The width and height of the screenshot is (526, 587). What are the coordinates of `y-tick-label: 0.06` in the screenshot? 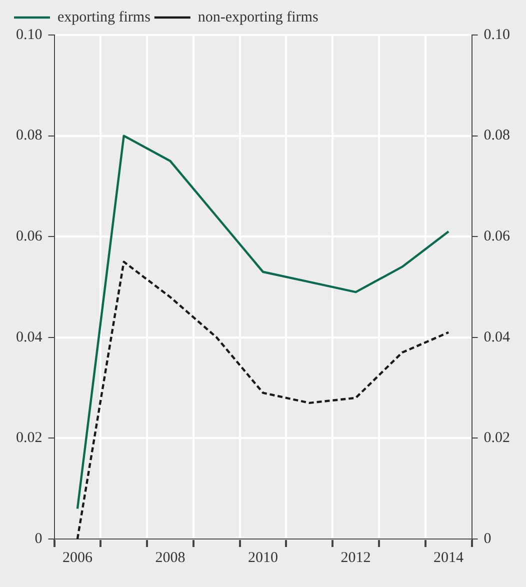 It's located at (29, 236).